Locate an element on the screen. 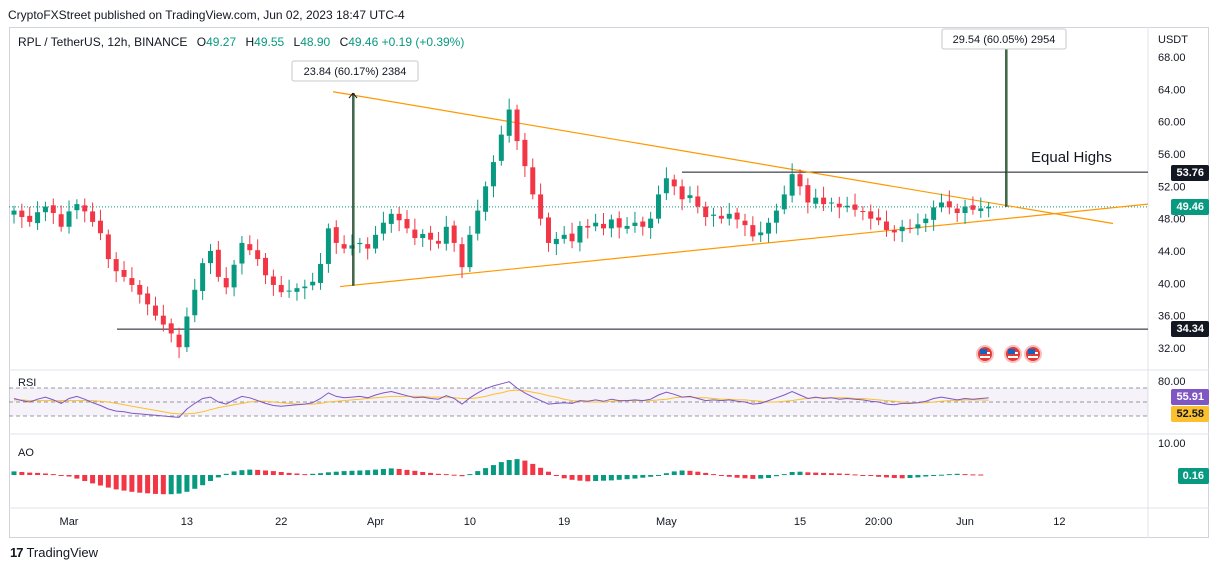  rsi-label: RSI is located at coordinates (27, 383).